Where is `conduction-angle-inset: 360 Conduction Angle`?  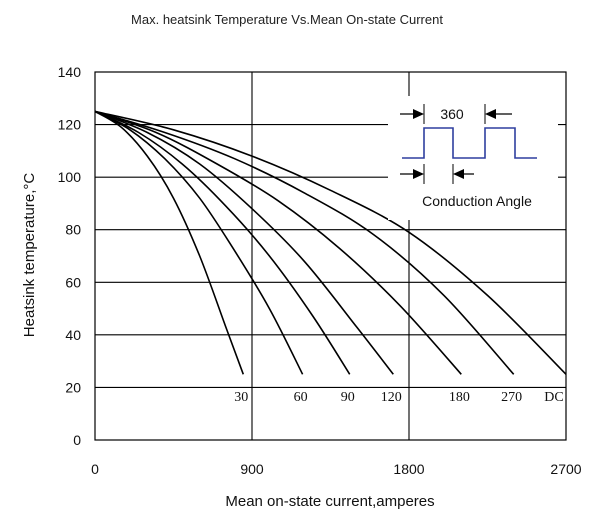 conduction-angle-inset: 360 Conduction Angle is located at coordinates (473, 158).